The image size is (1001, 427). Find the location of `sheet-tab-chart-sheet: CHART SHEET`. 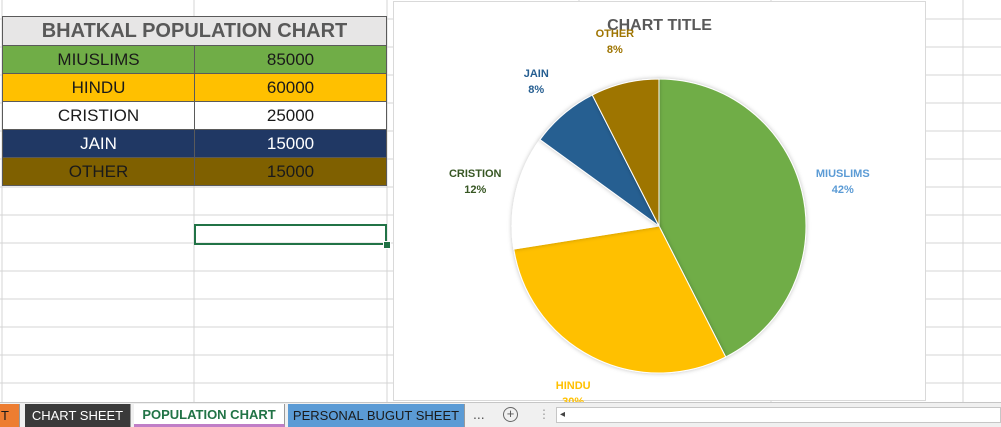

sheet-tab-chart-sheet: CHART SHEET is located at coordinates (78, 415).